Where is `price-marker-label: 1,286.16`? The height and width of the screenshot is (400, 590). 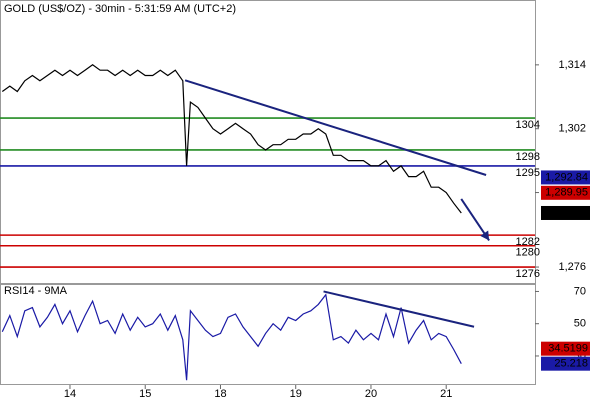 price-marker-label: 1,286.16 is located at coordinates (566, 213).